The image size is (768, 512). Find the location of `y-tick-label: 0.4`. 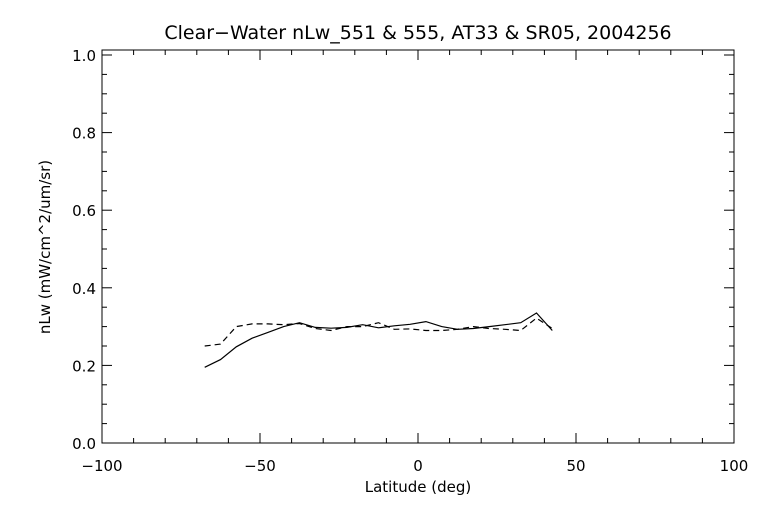

y-tick-label: 0.4 is located at coordinates (84, 289).